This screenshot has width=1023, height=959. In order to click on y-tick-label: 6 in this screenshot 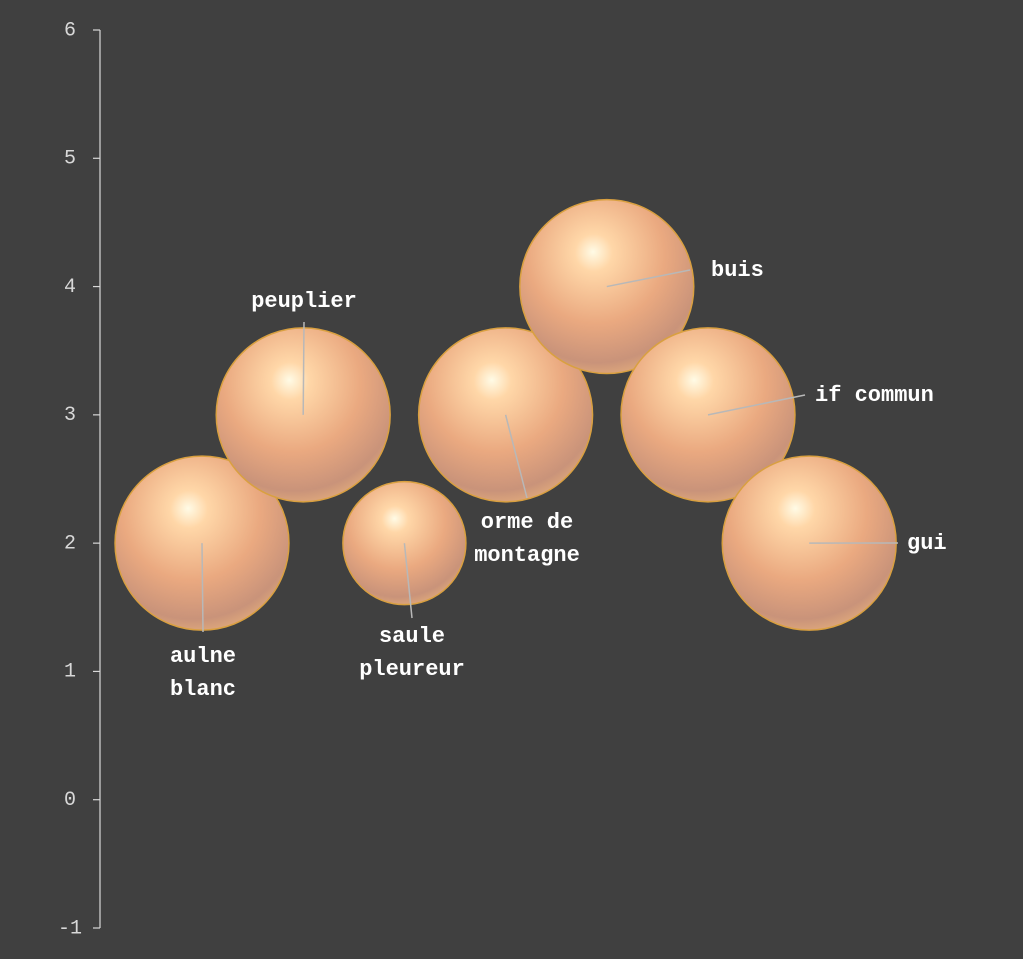, I will do `click(70, 30)`.